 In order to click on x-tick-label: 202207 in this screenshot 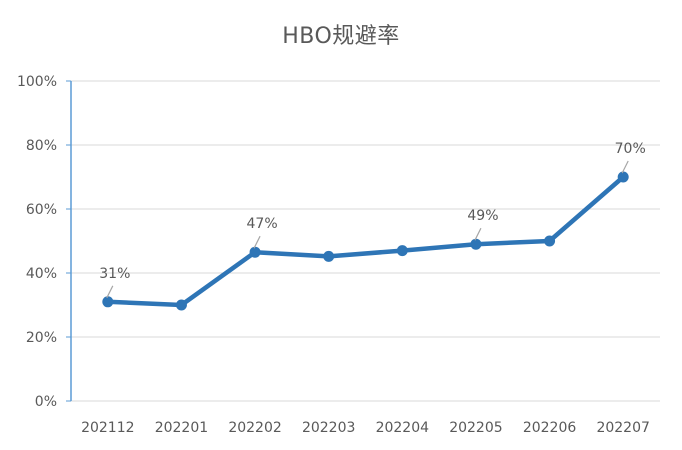, I will do `click(622, 428)`.